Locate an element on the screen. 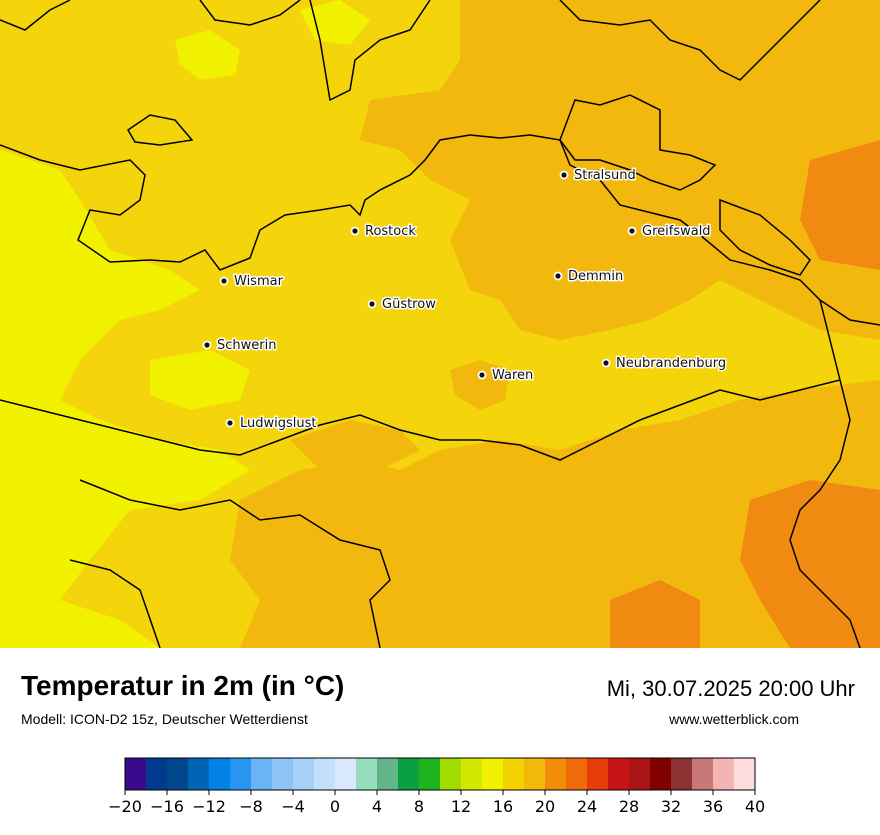 This screenshot has height=835, width=880. city-label: Waren is located at coordinates (512, 375).